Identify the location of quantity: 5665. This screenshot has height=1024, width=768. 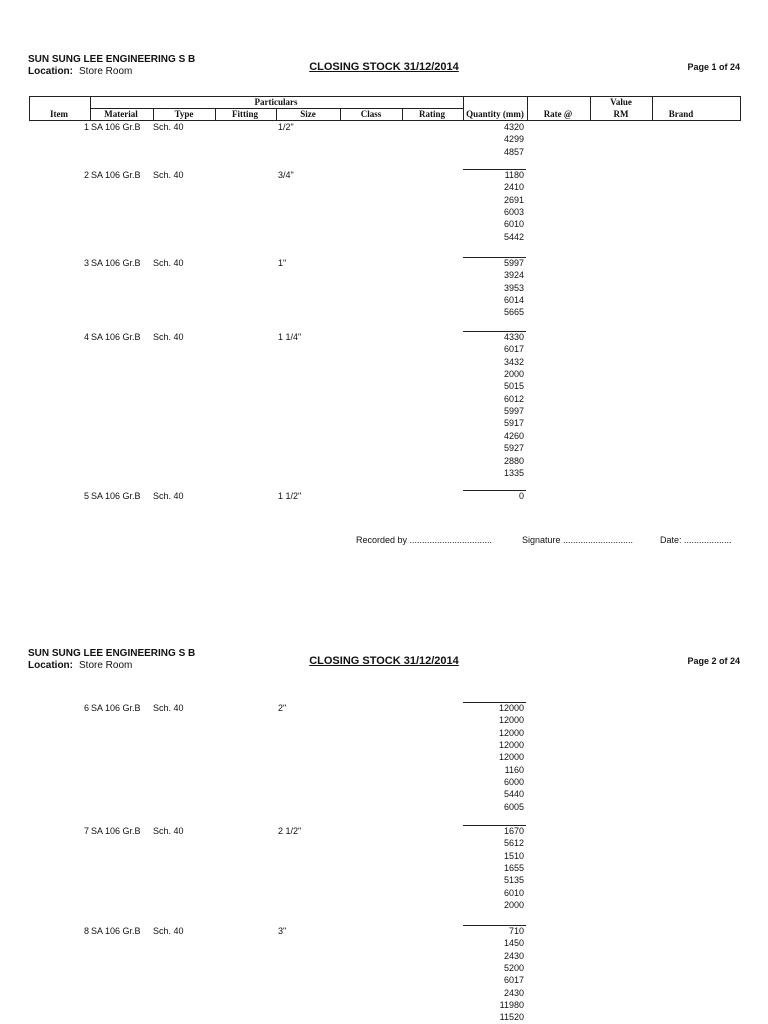
(513, 312).